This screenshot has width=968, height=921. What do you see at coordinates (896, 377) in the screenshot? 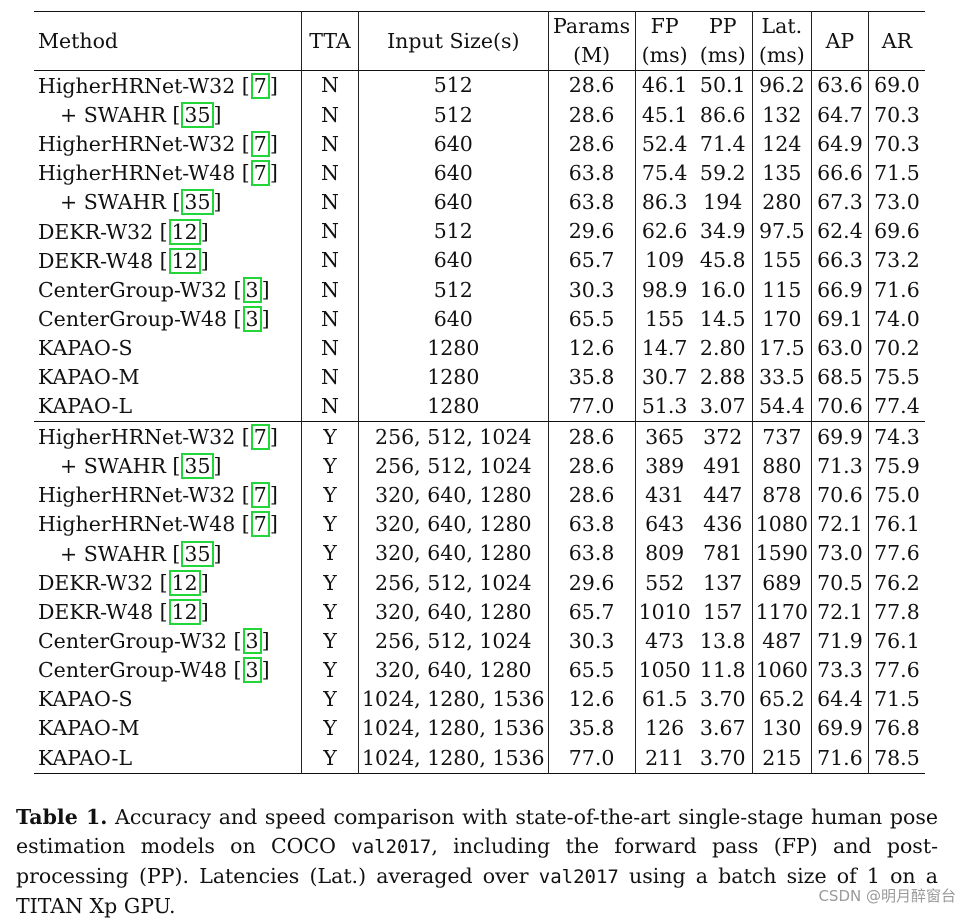
I see `cell-ar: 75.5` at bounding box center [896, 377].